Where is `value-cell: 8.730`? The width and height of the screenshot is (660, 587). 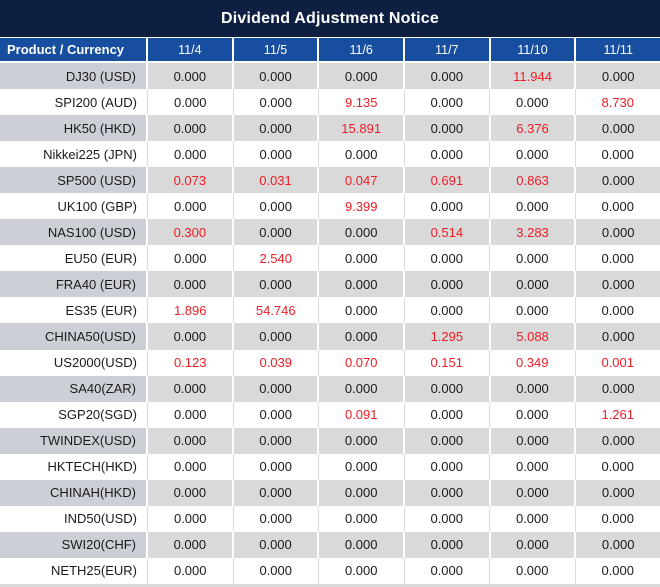
value-cell: 8.730 is located at coordinates (617, 102).